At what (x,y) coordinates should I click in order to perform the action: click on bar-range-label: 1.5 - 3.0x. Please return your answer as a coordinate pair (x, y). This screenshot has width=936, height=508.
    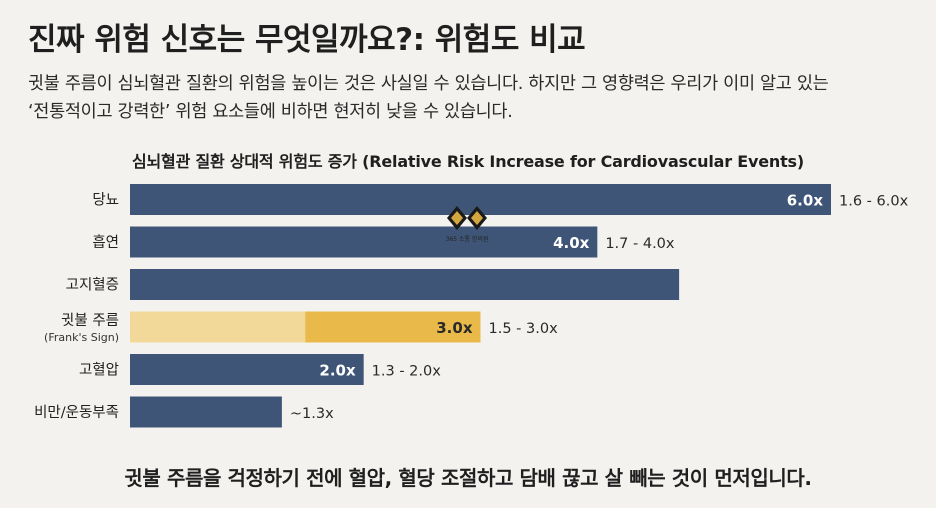
    Looking at the image, I should click on (524, 329).